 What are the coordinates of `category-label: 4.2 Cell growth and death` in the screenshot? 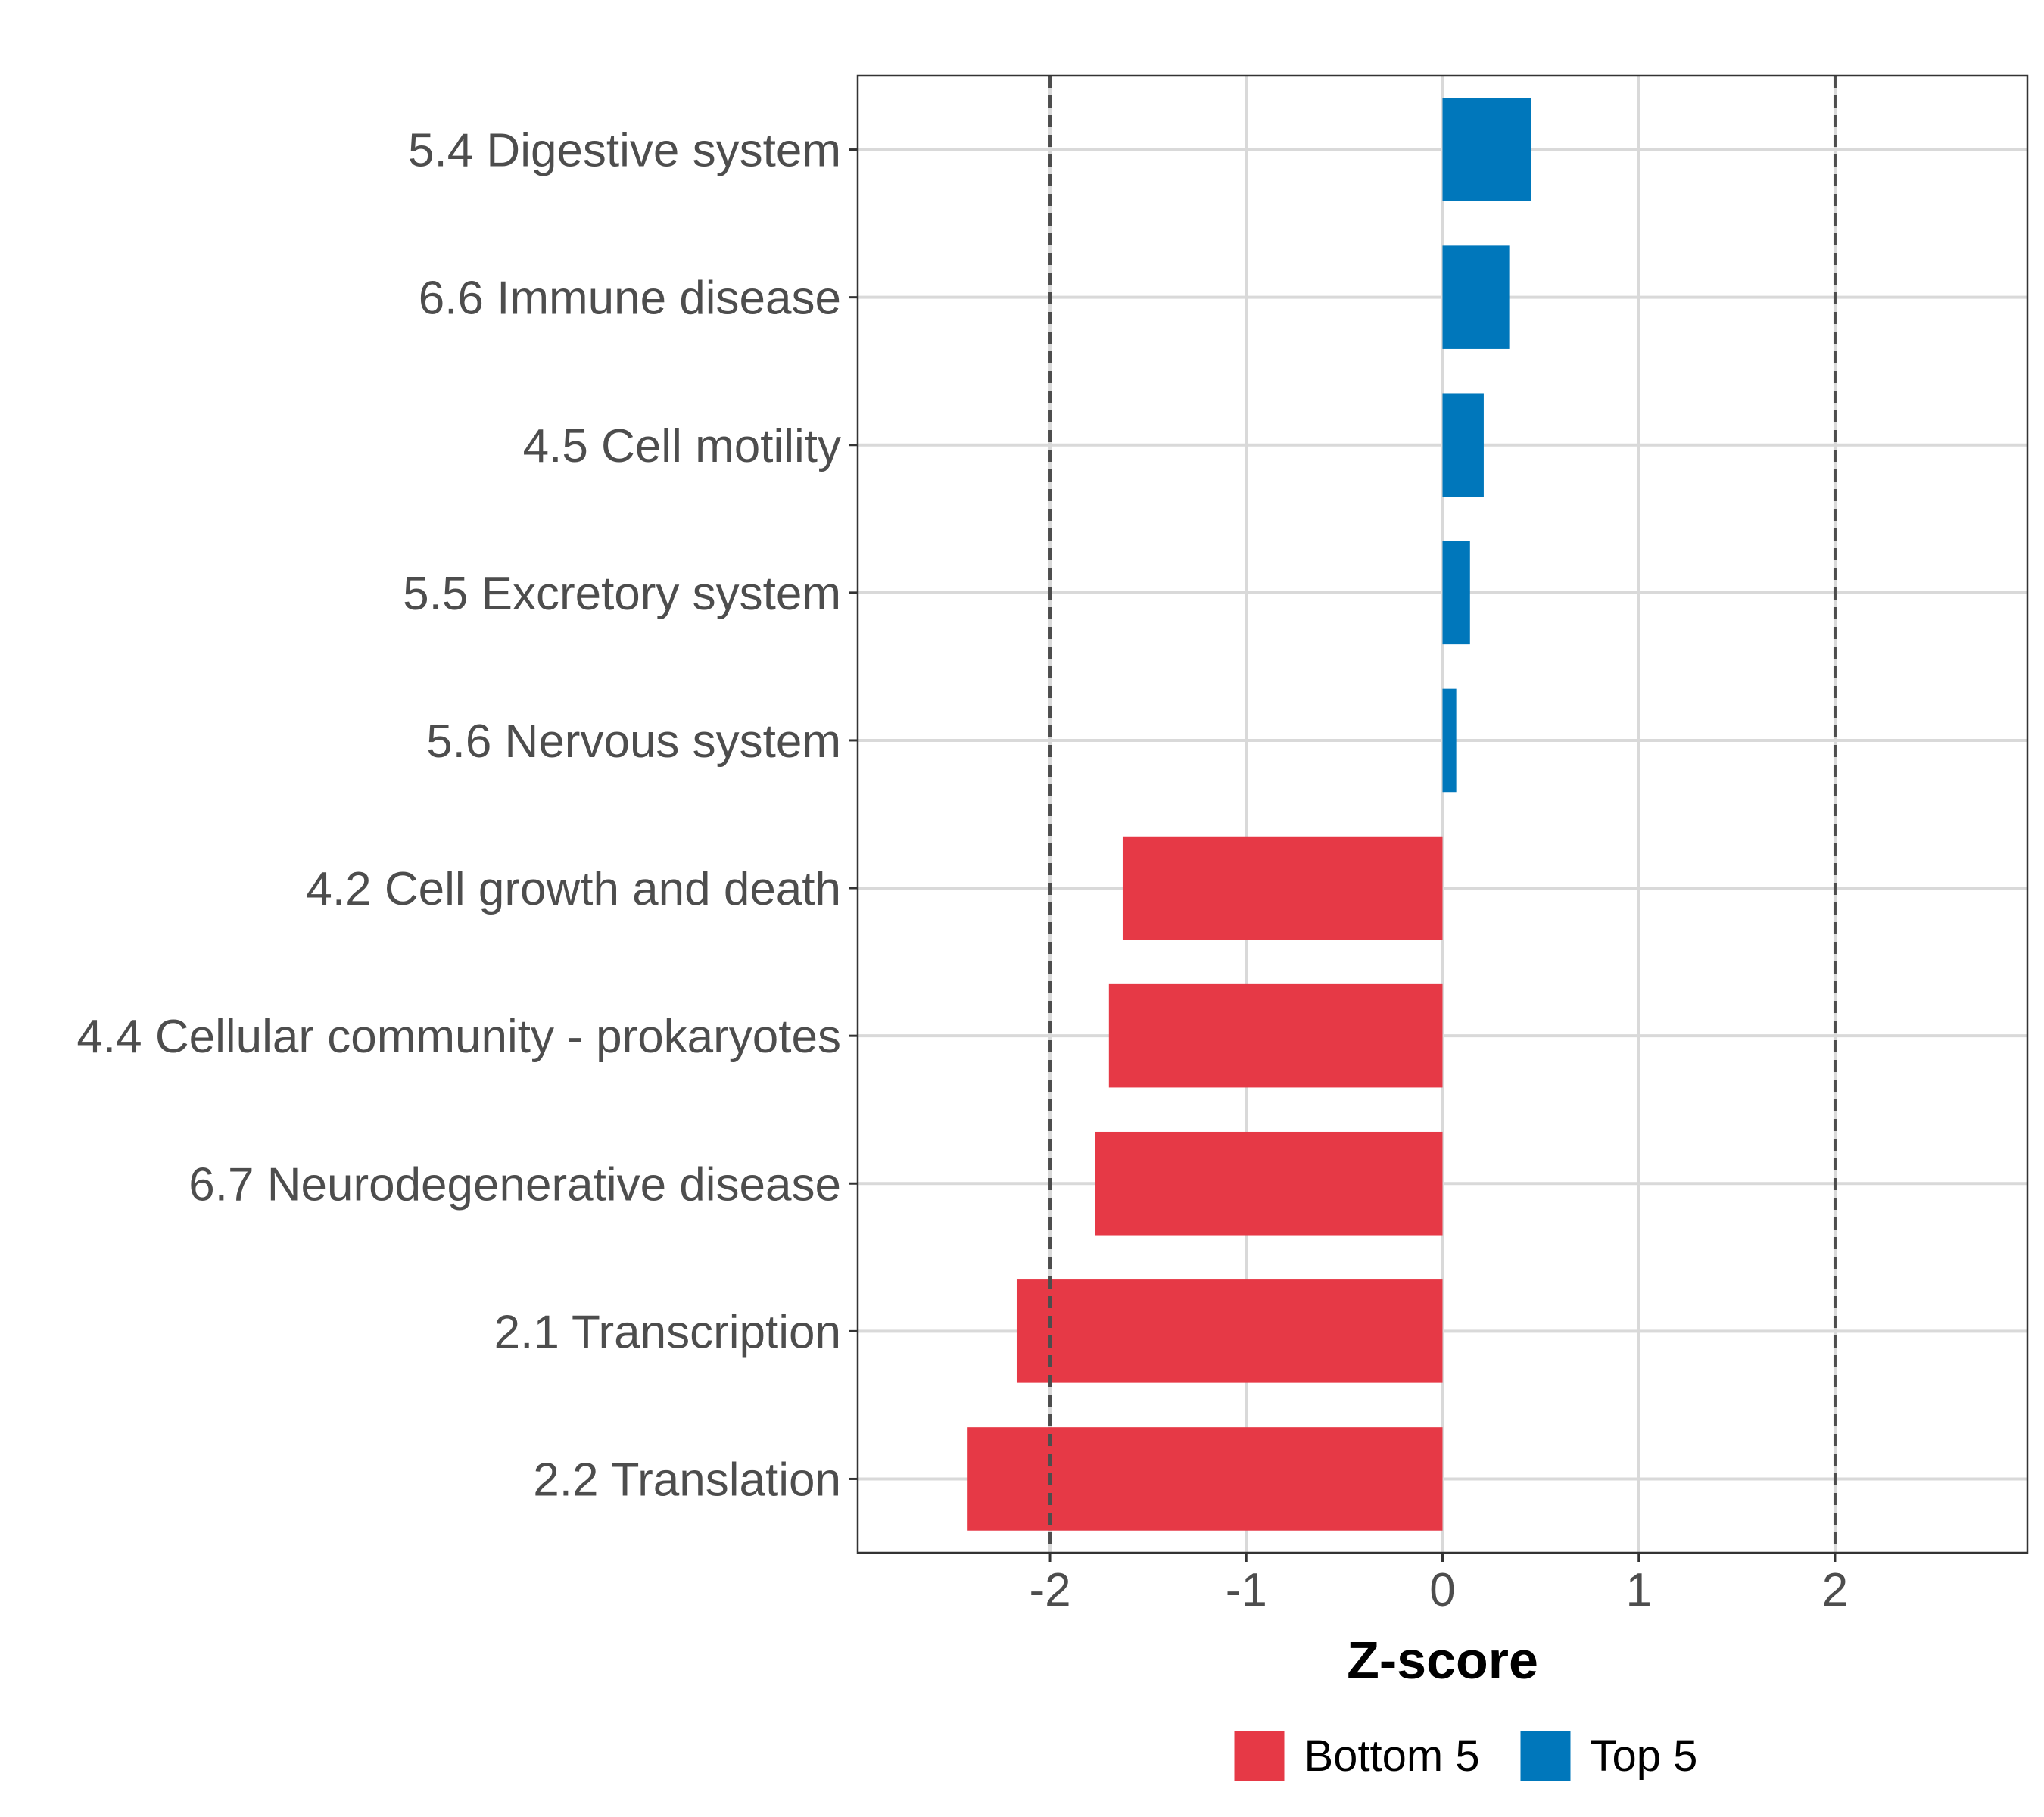 It's located at (573, 889).